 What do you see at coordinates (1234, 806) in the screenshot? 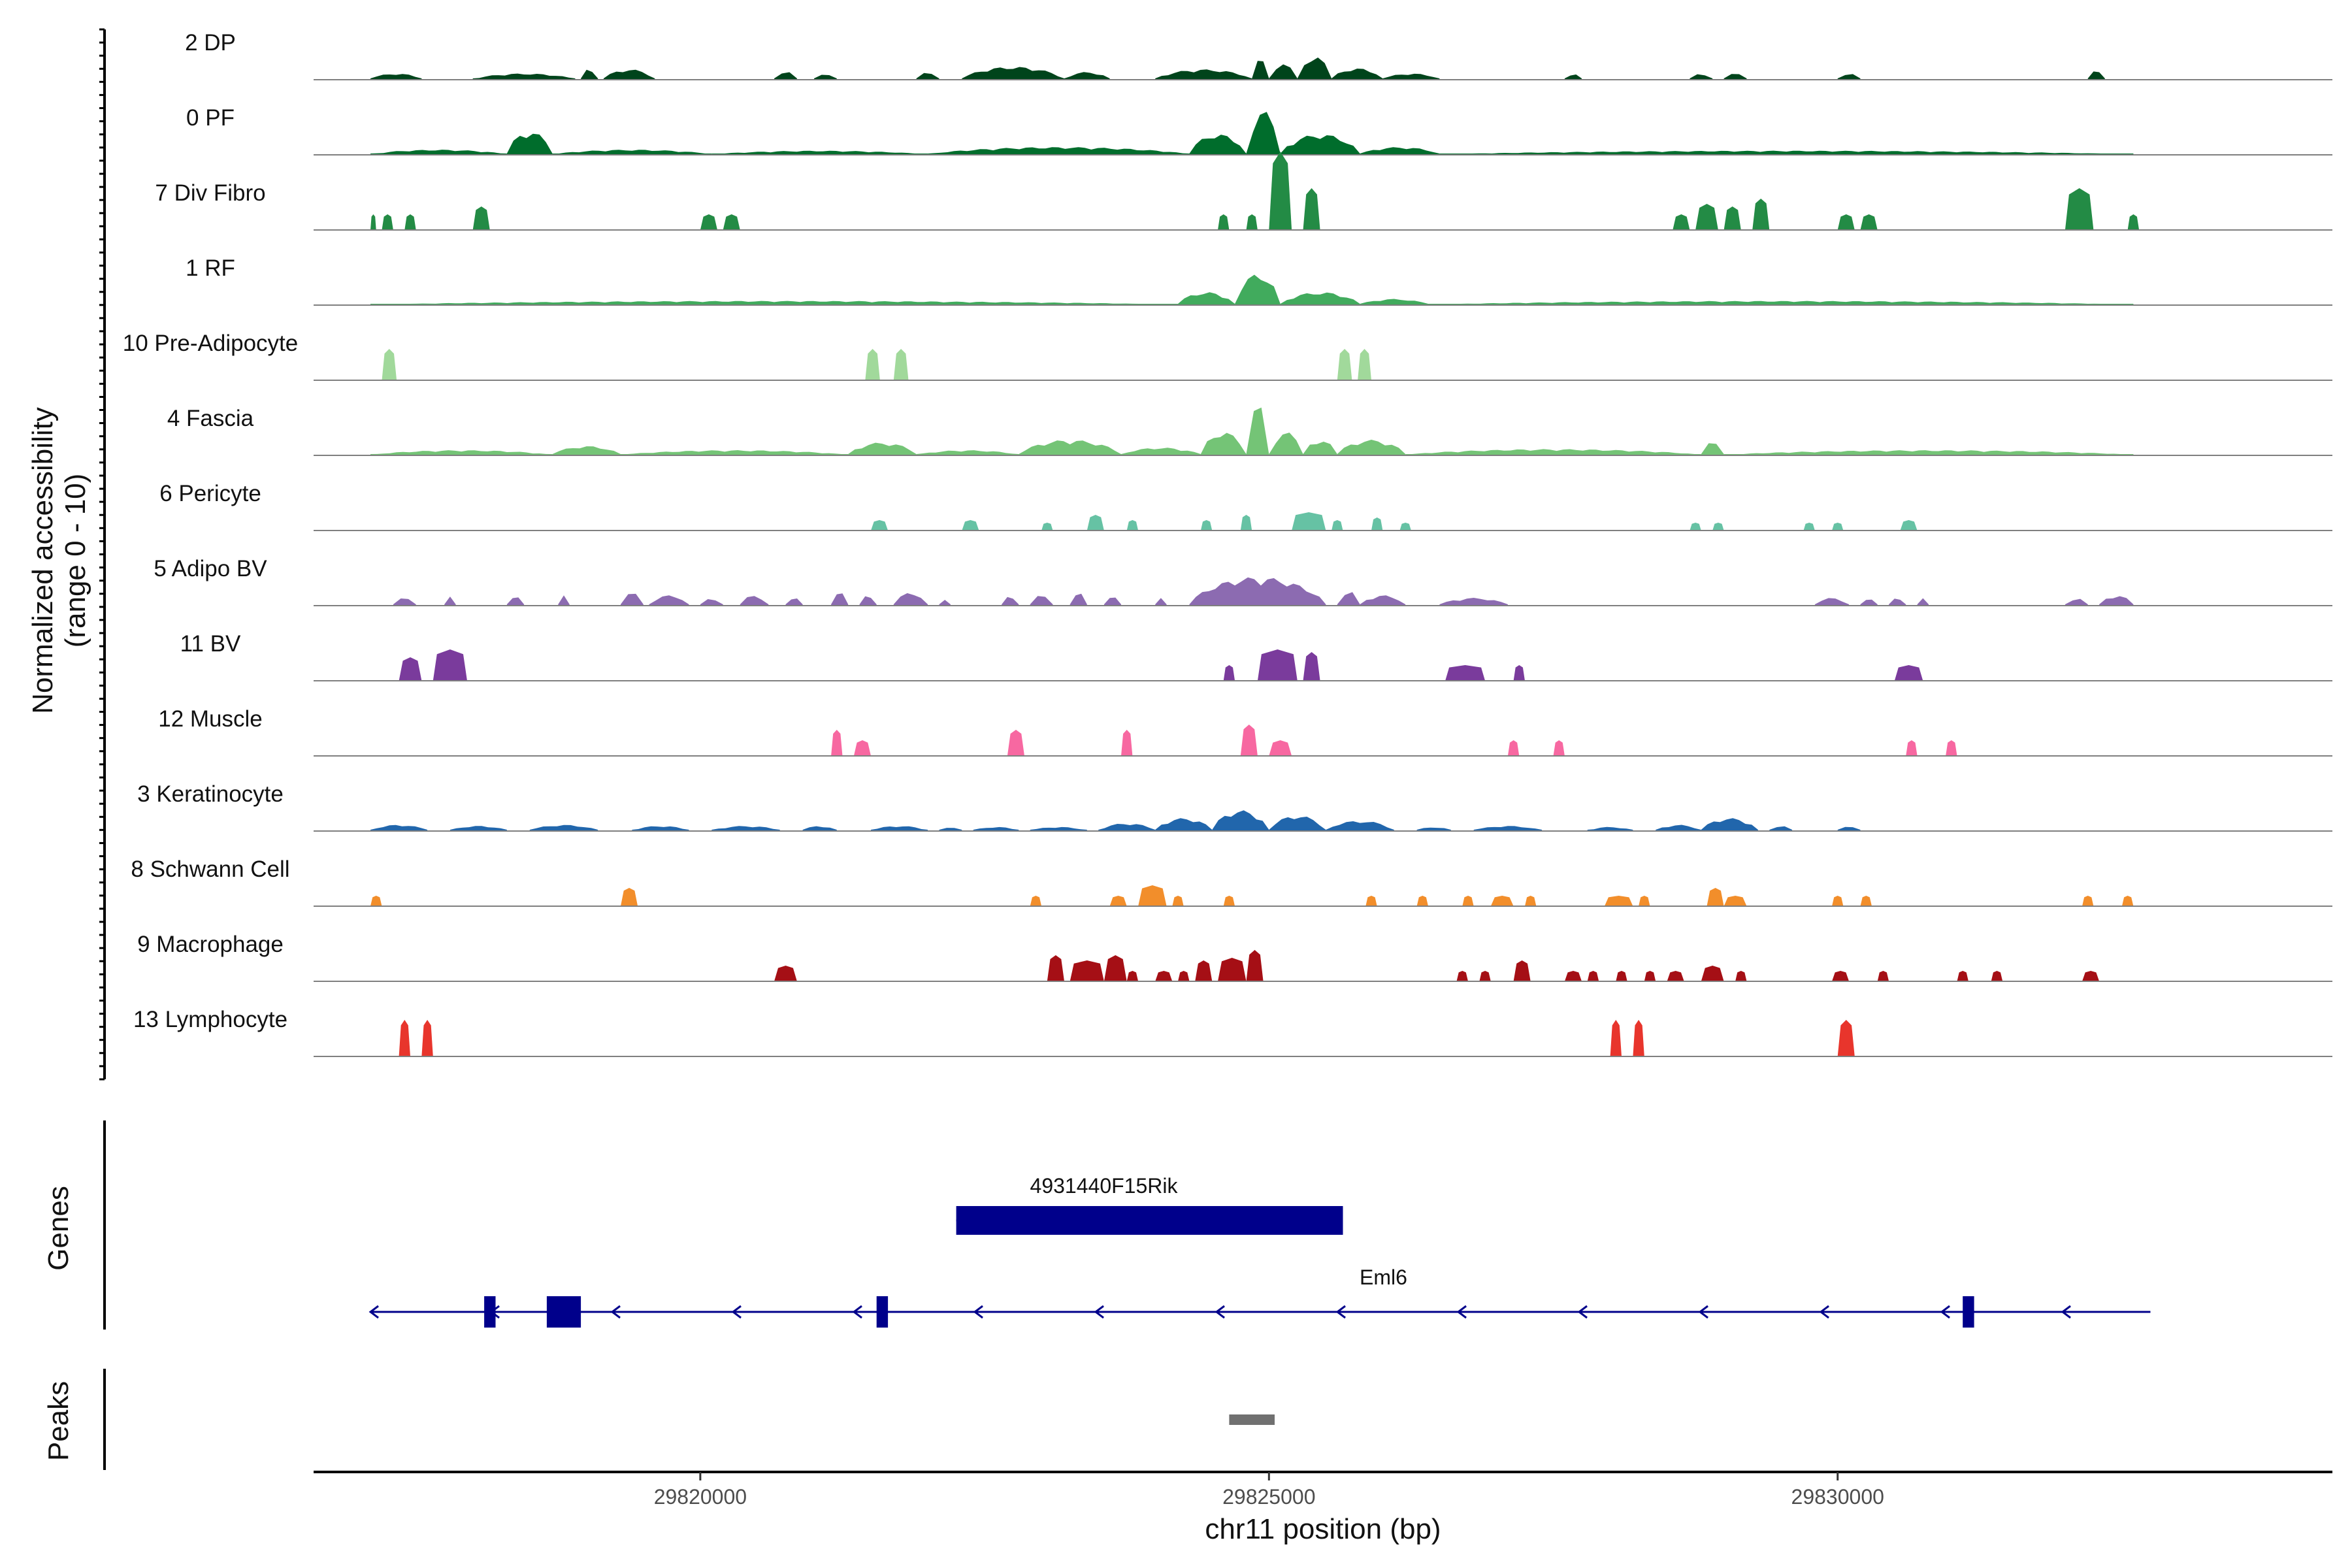
I see `track-3-keratinocyte: 3 Keratinocyte` at bounding box center [1234, 806].